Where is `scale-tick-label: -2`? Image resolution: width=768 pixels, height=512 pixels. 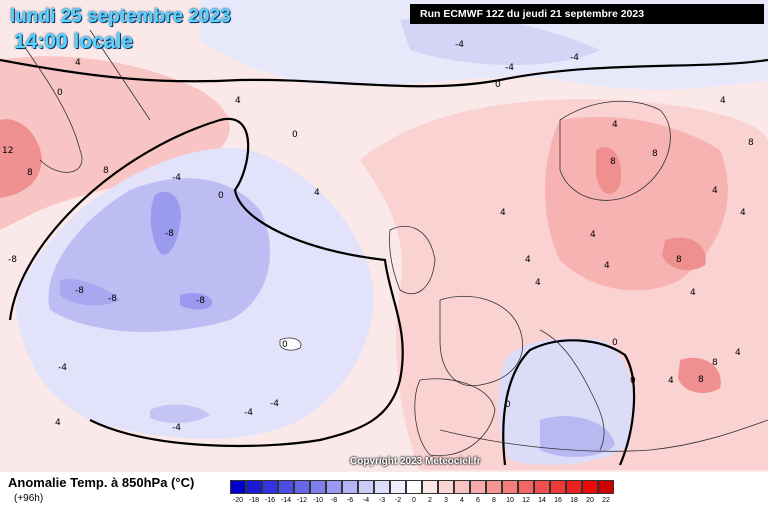 scale-tick-label: -2 is located at coordinates (398, 500).